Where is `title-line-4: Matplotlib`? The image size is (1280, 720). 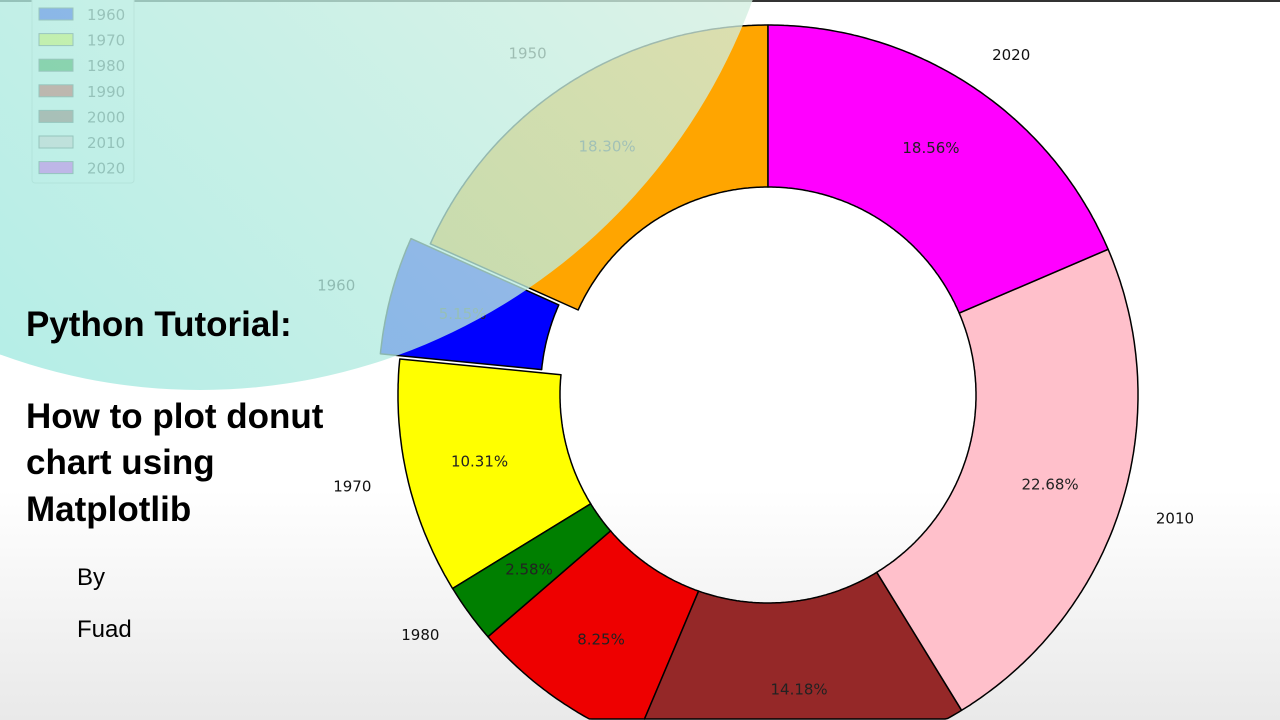 title-line-4: Matplotlib is located at coordinates (109, 509).